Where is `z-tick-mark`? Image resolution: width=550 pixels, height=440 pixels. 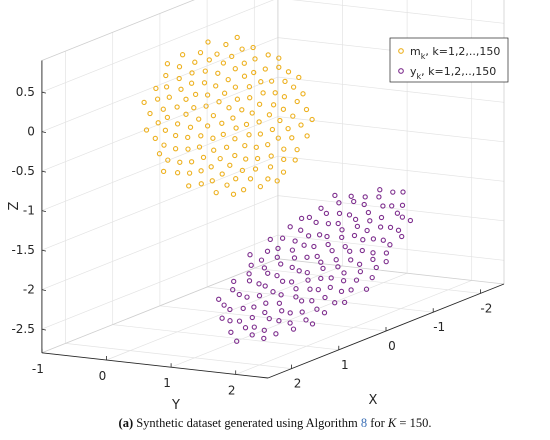
z-tick-mark is located at coordinates (43, 250).